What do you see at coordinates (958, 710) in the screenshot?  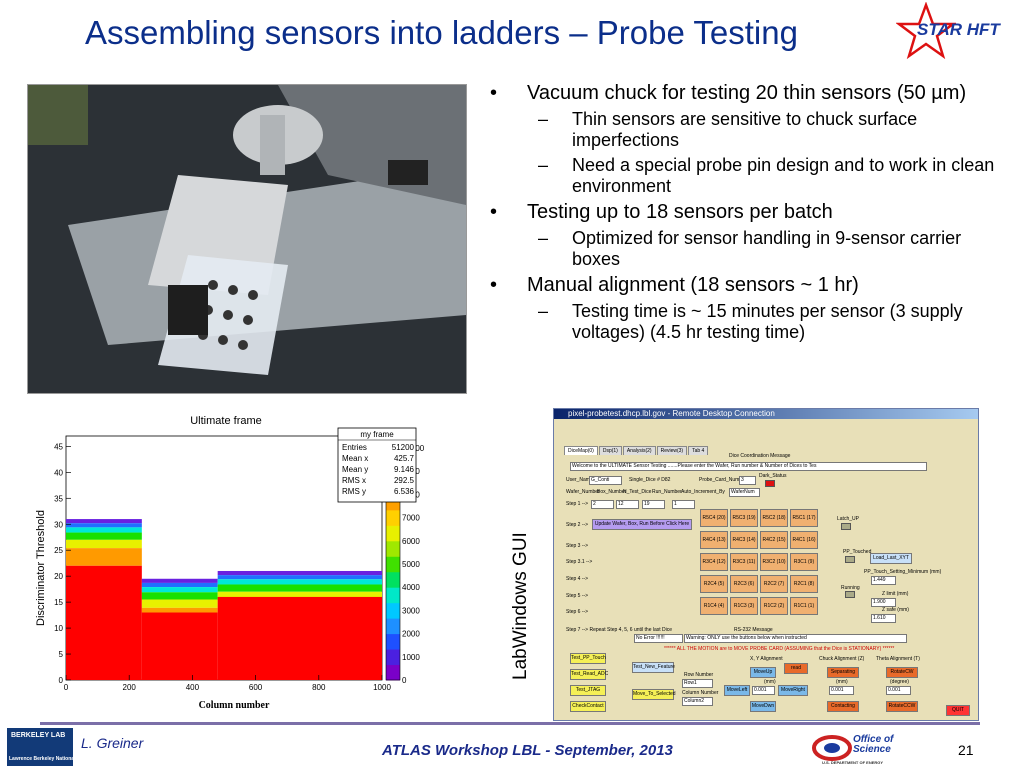 I see `quit-button: QUIT` at bounding box center [958, 710].